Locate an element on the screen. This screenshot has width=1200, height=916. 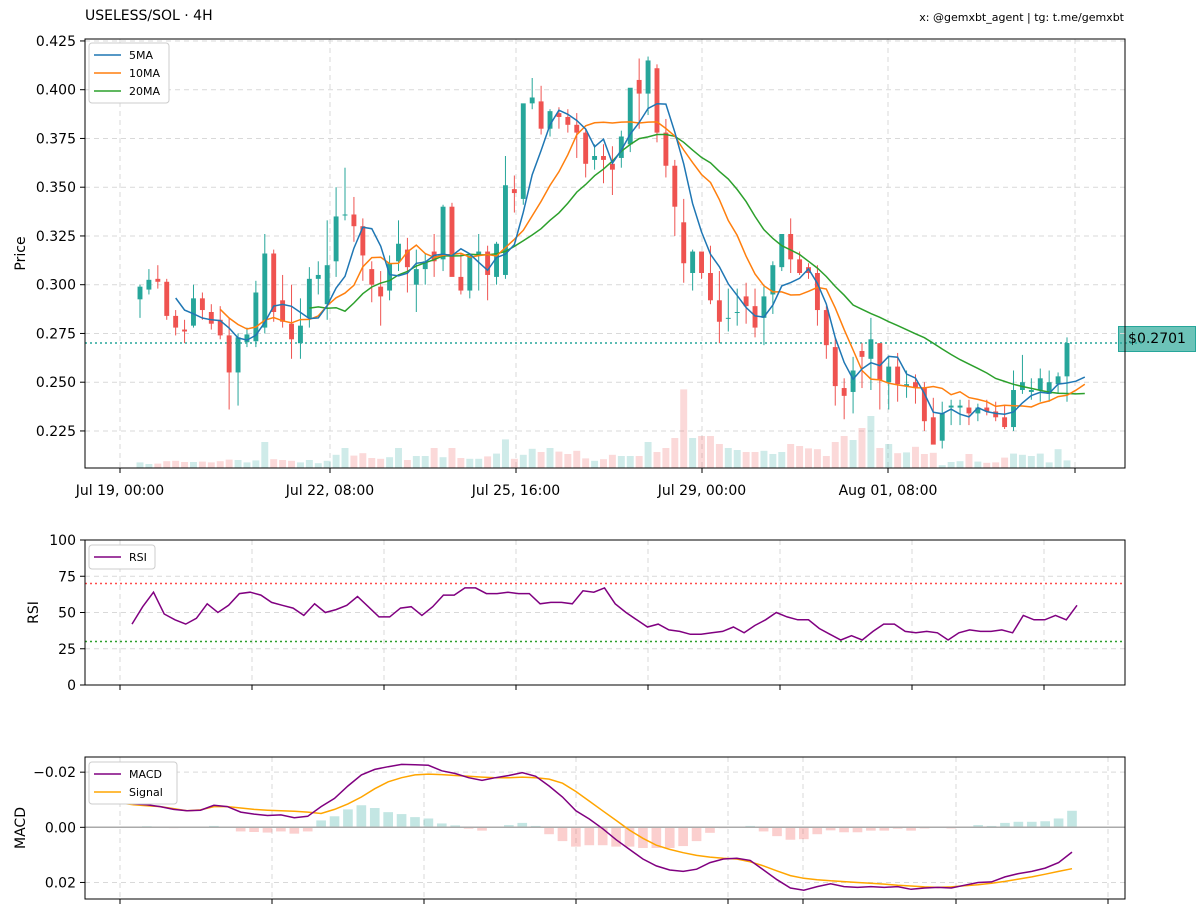
rsi-ylabel: RSI is located at coordinates (34, 612).